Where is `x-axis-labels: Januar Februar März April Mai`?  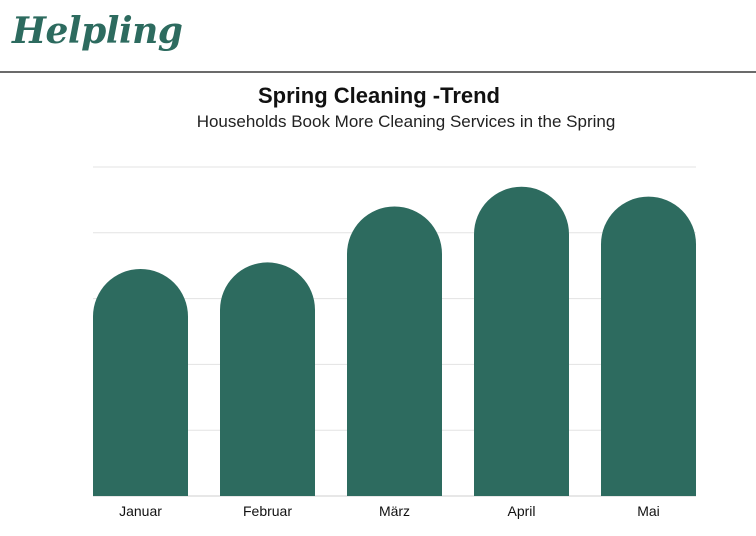
x-axis-labels: Januar Februar März April Mai is located at coordinates (389, 511).